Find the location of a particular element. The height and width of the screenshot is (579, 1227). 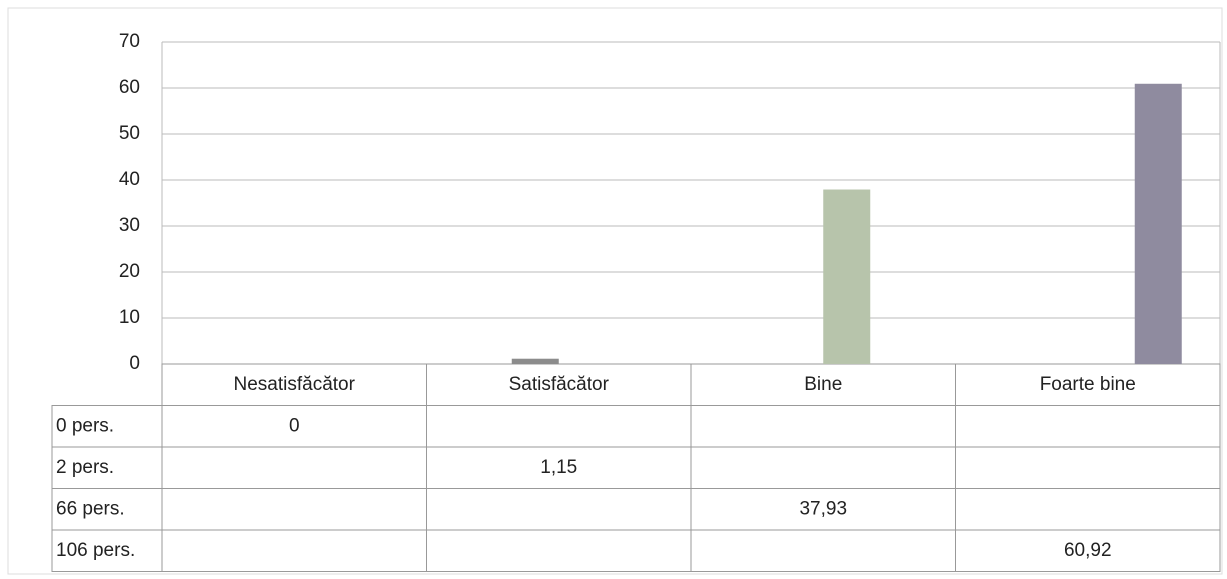

category-label: Foarte bine is located at coordinates (1088, 384).